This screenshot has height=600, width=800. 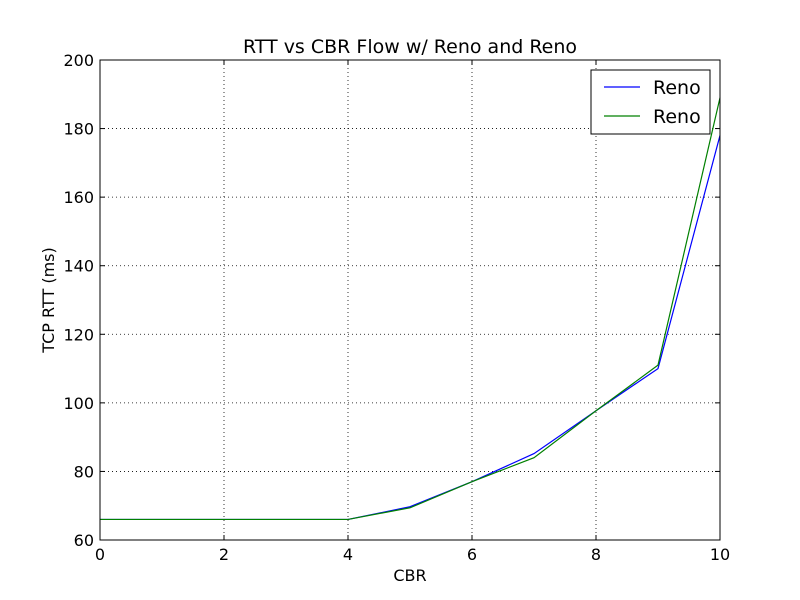 I want to click on x-tick-label: 10, so click(x=720, y=554).